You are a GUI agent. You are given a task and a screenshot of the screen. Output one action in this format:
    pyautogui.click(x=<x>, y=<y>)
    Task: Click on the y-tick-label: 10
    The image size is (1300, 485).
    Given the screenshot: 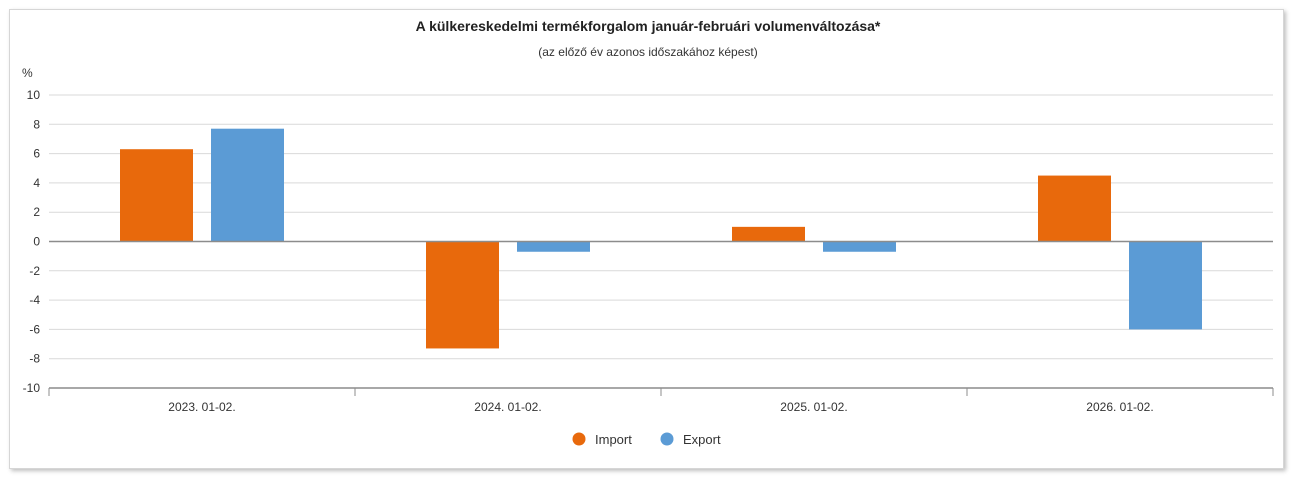 What is the action you would take?
    pyautogui.click(x=34, y=95)
    